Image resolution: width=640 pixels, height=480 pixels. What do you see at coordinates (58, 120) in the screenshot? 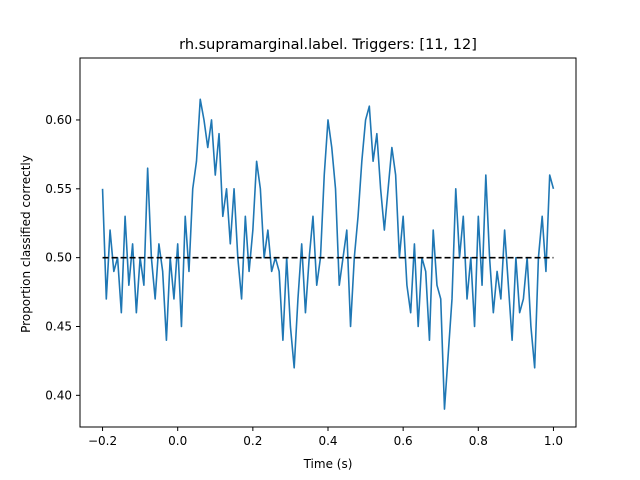
I see `y-tick-label: 0.60` at bounding box center [58, 120].